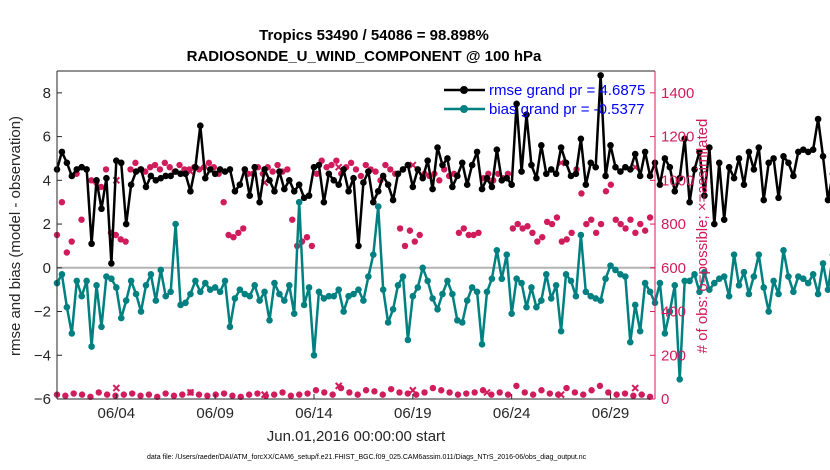 The image size is (830, 470). I want to click on x-tick-label: 06/19, so click(413, 413).